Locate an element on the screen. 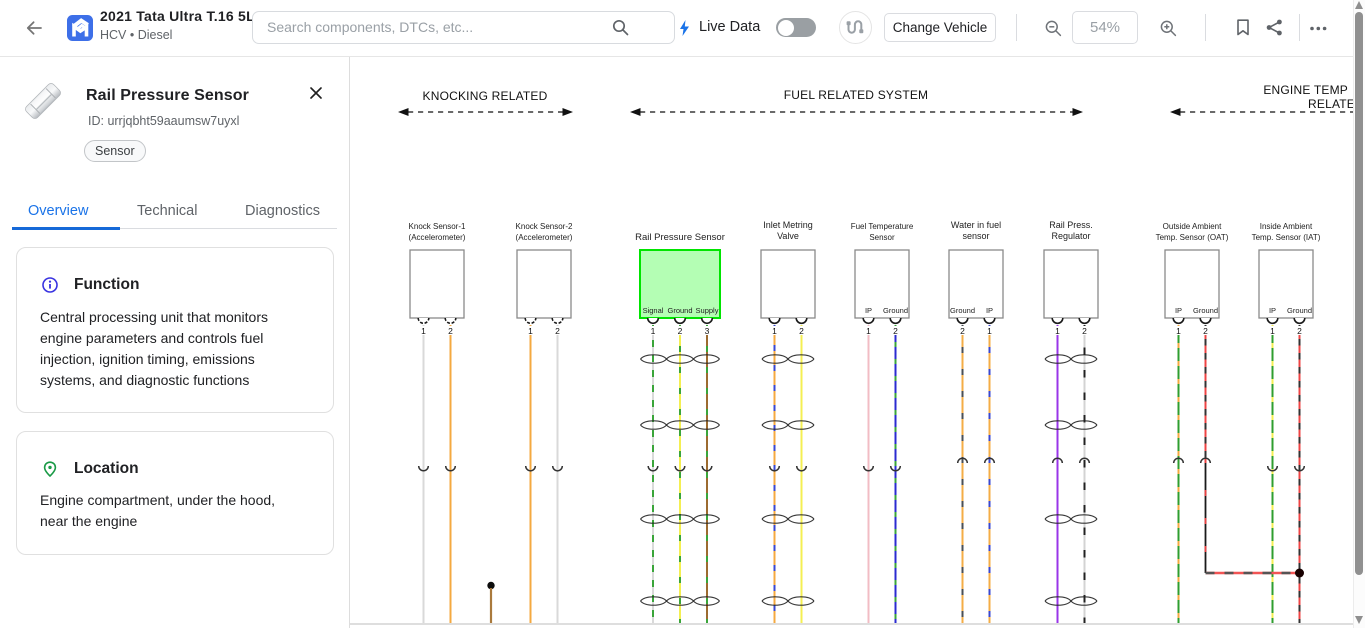  svg-text: ENGINE TEMP is located at coordinates (1305, 90).